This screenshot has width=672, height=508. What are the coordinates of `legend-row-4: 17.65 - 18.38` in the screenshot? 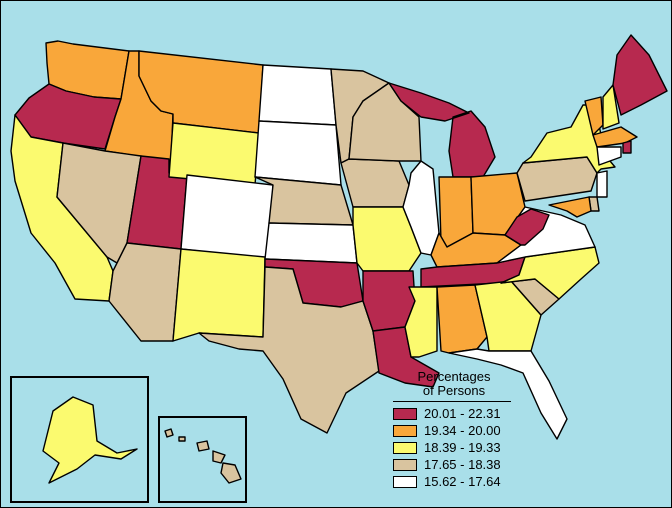 It's located at (458, 464).